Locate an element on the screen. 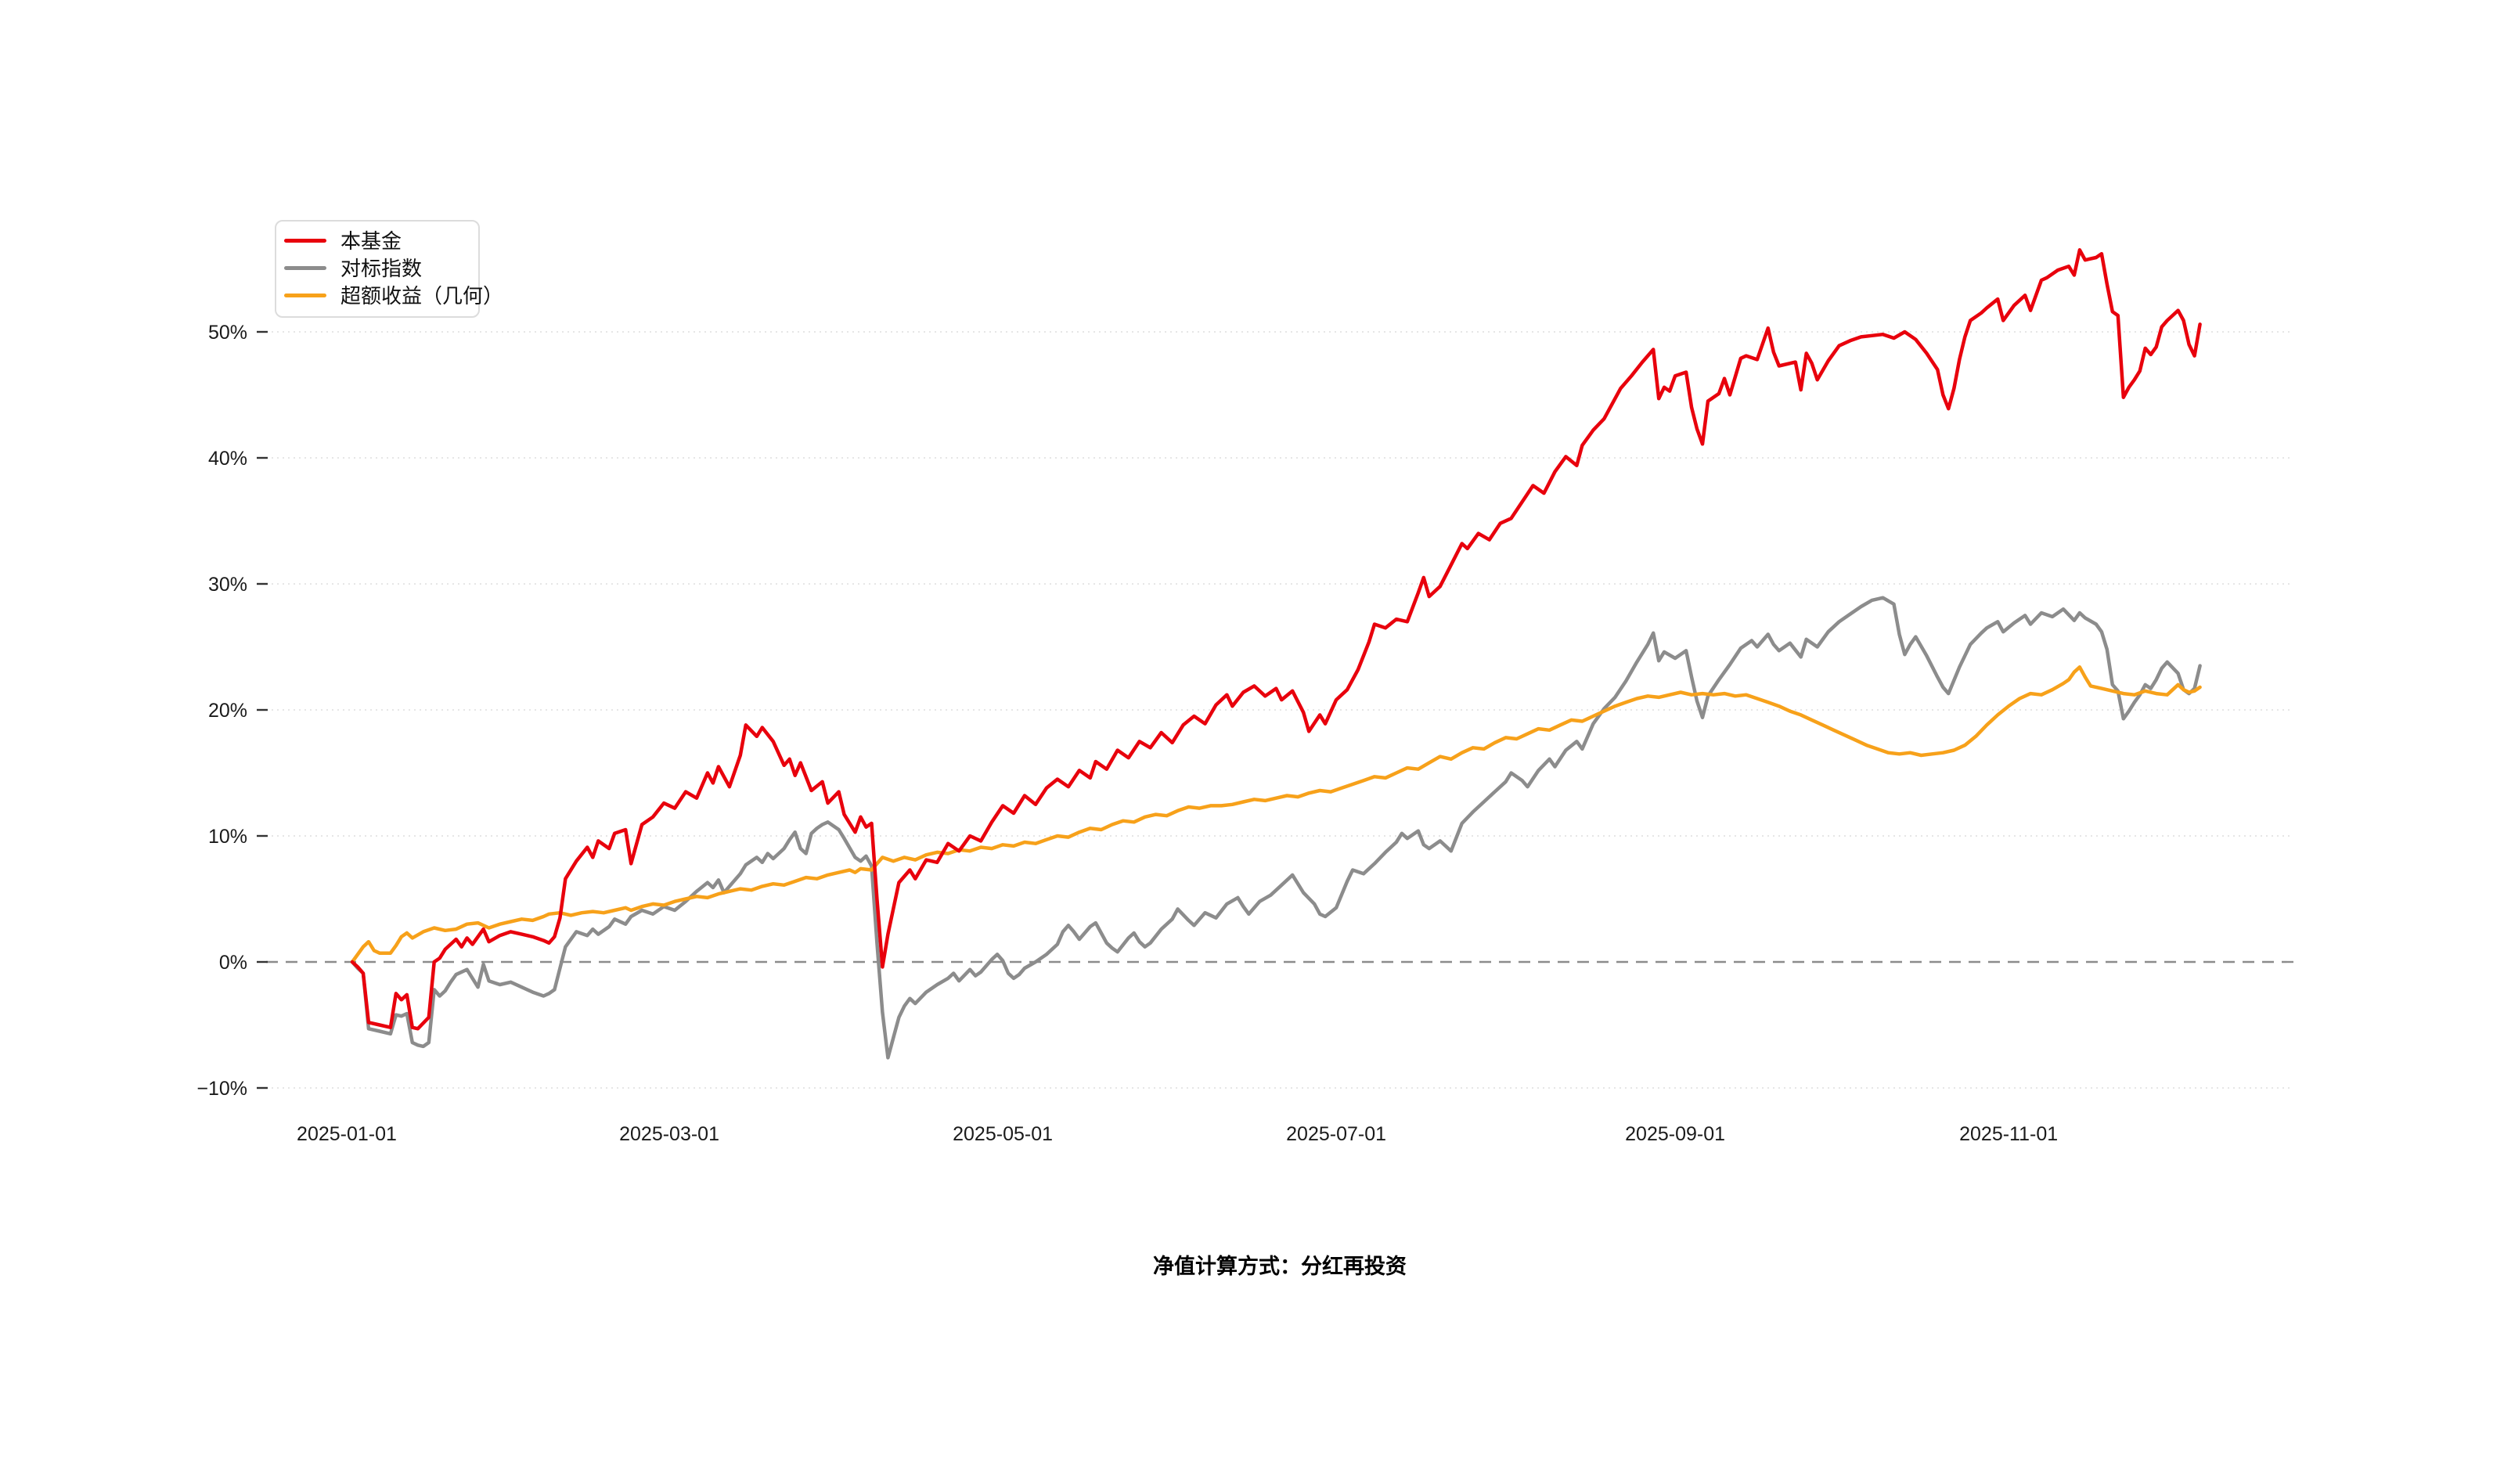 Image resolution: width=2504 pixels, height=1484 pixels. y-axis-tick-label: 30% is located at coordinates (227, 585).